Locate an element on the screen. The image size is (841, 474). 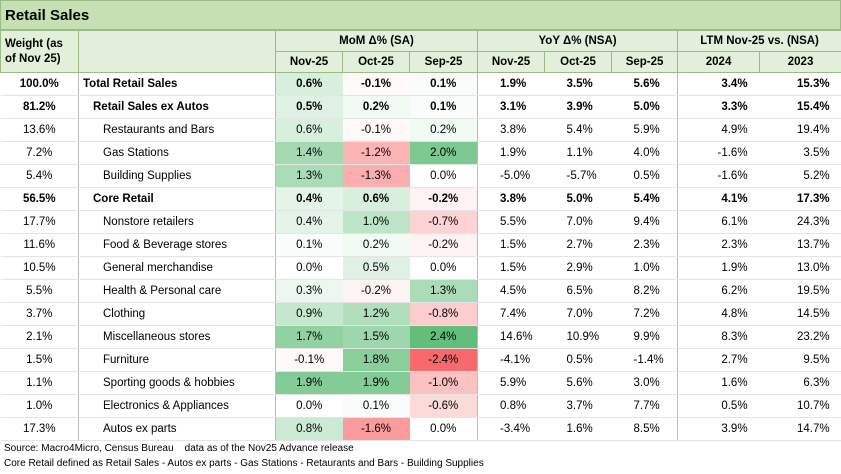
value-cell: 0.2% is located at coordinates (376, 107).